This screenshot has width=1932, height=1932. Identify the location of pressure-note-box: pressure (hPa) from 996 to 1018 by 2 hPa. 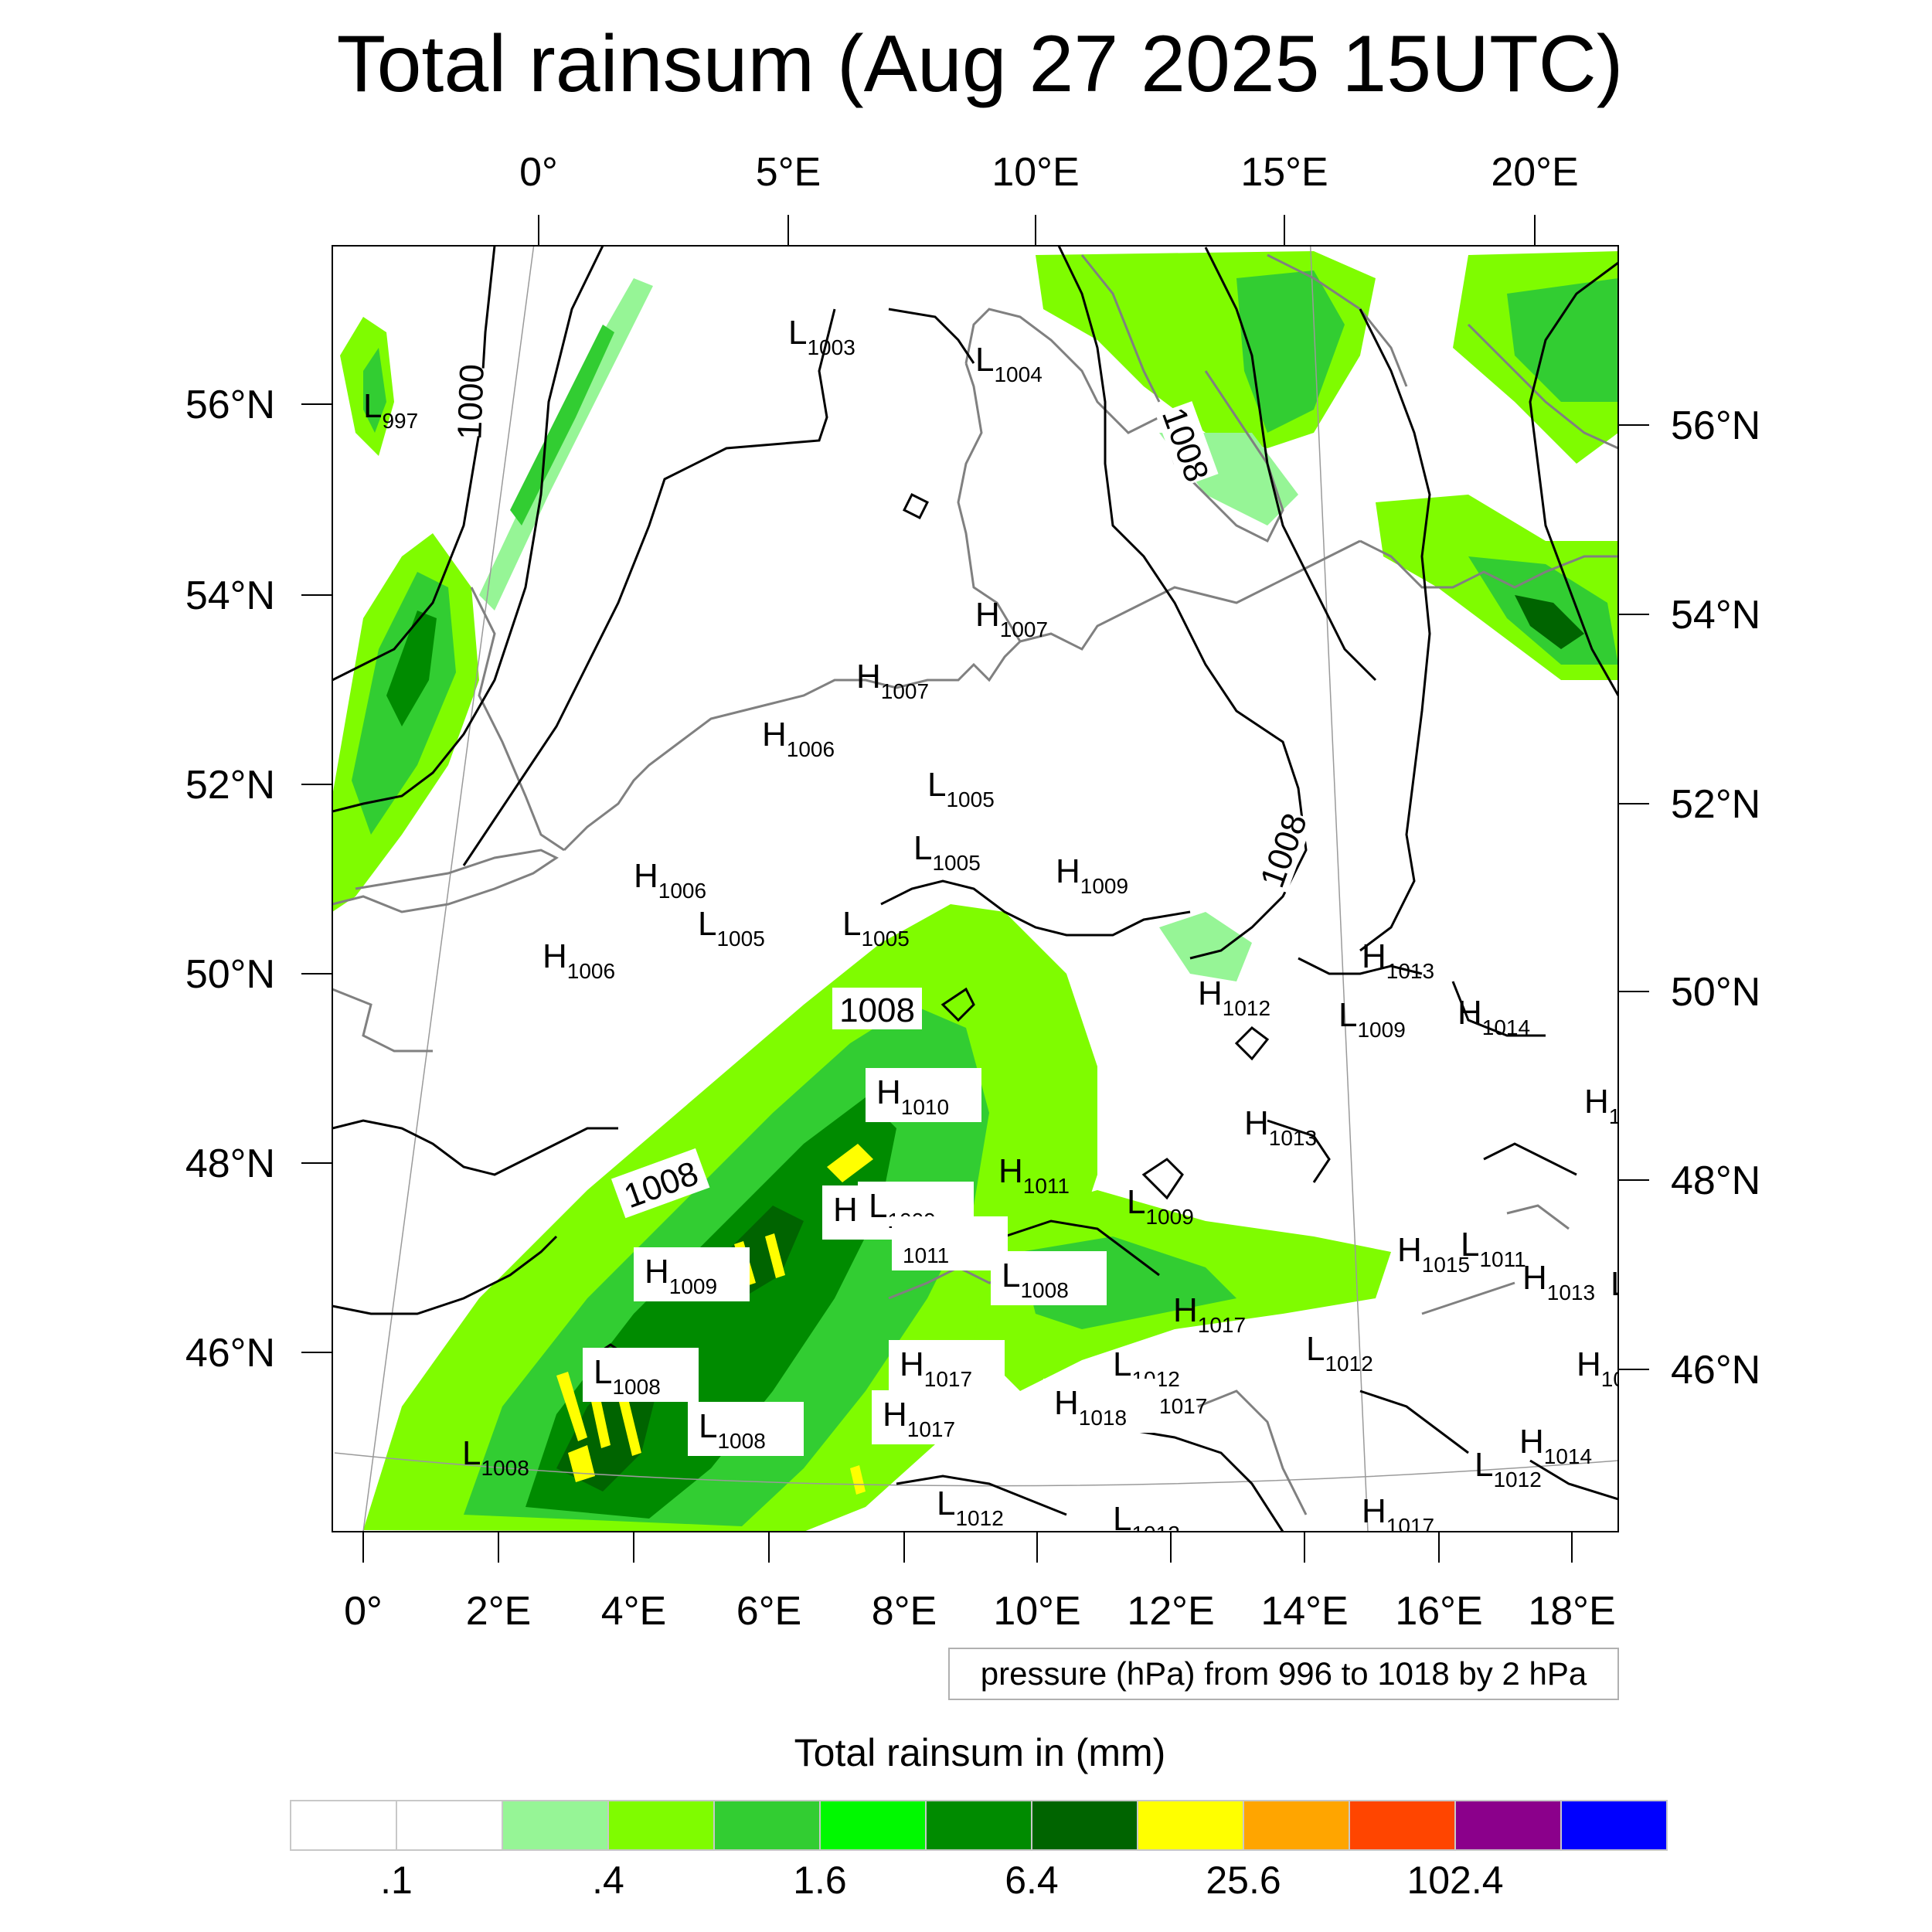
(1284, 1674).